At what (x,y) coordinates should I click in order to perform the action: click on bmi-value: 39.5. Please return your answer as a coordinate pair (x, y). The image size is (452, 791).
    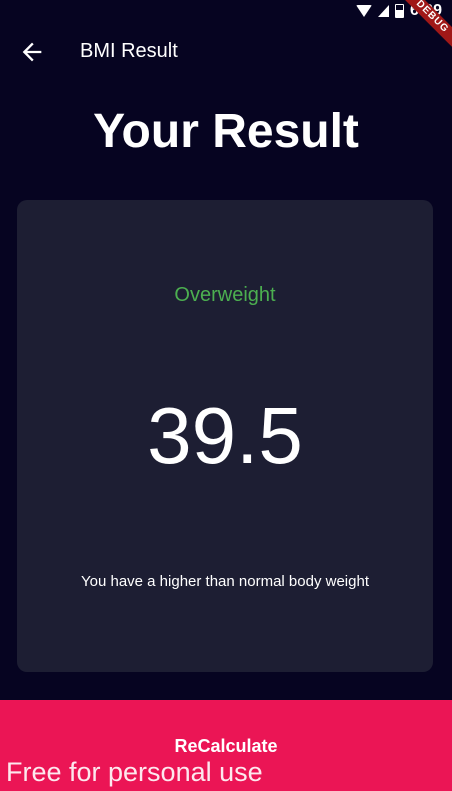
    Looking at the image, I should click on (225, 435).